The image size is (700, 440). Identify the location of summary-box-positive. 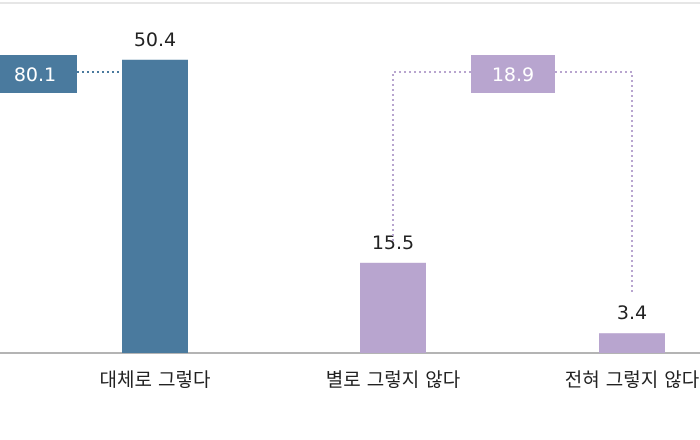
(38, 74).